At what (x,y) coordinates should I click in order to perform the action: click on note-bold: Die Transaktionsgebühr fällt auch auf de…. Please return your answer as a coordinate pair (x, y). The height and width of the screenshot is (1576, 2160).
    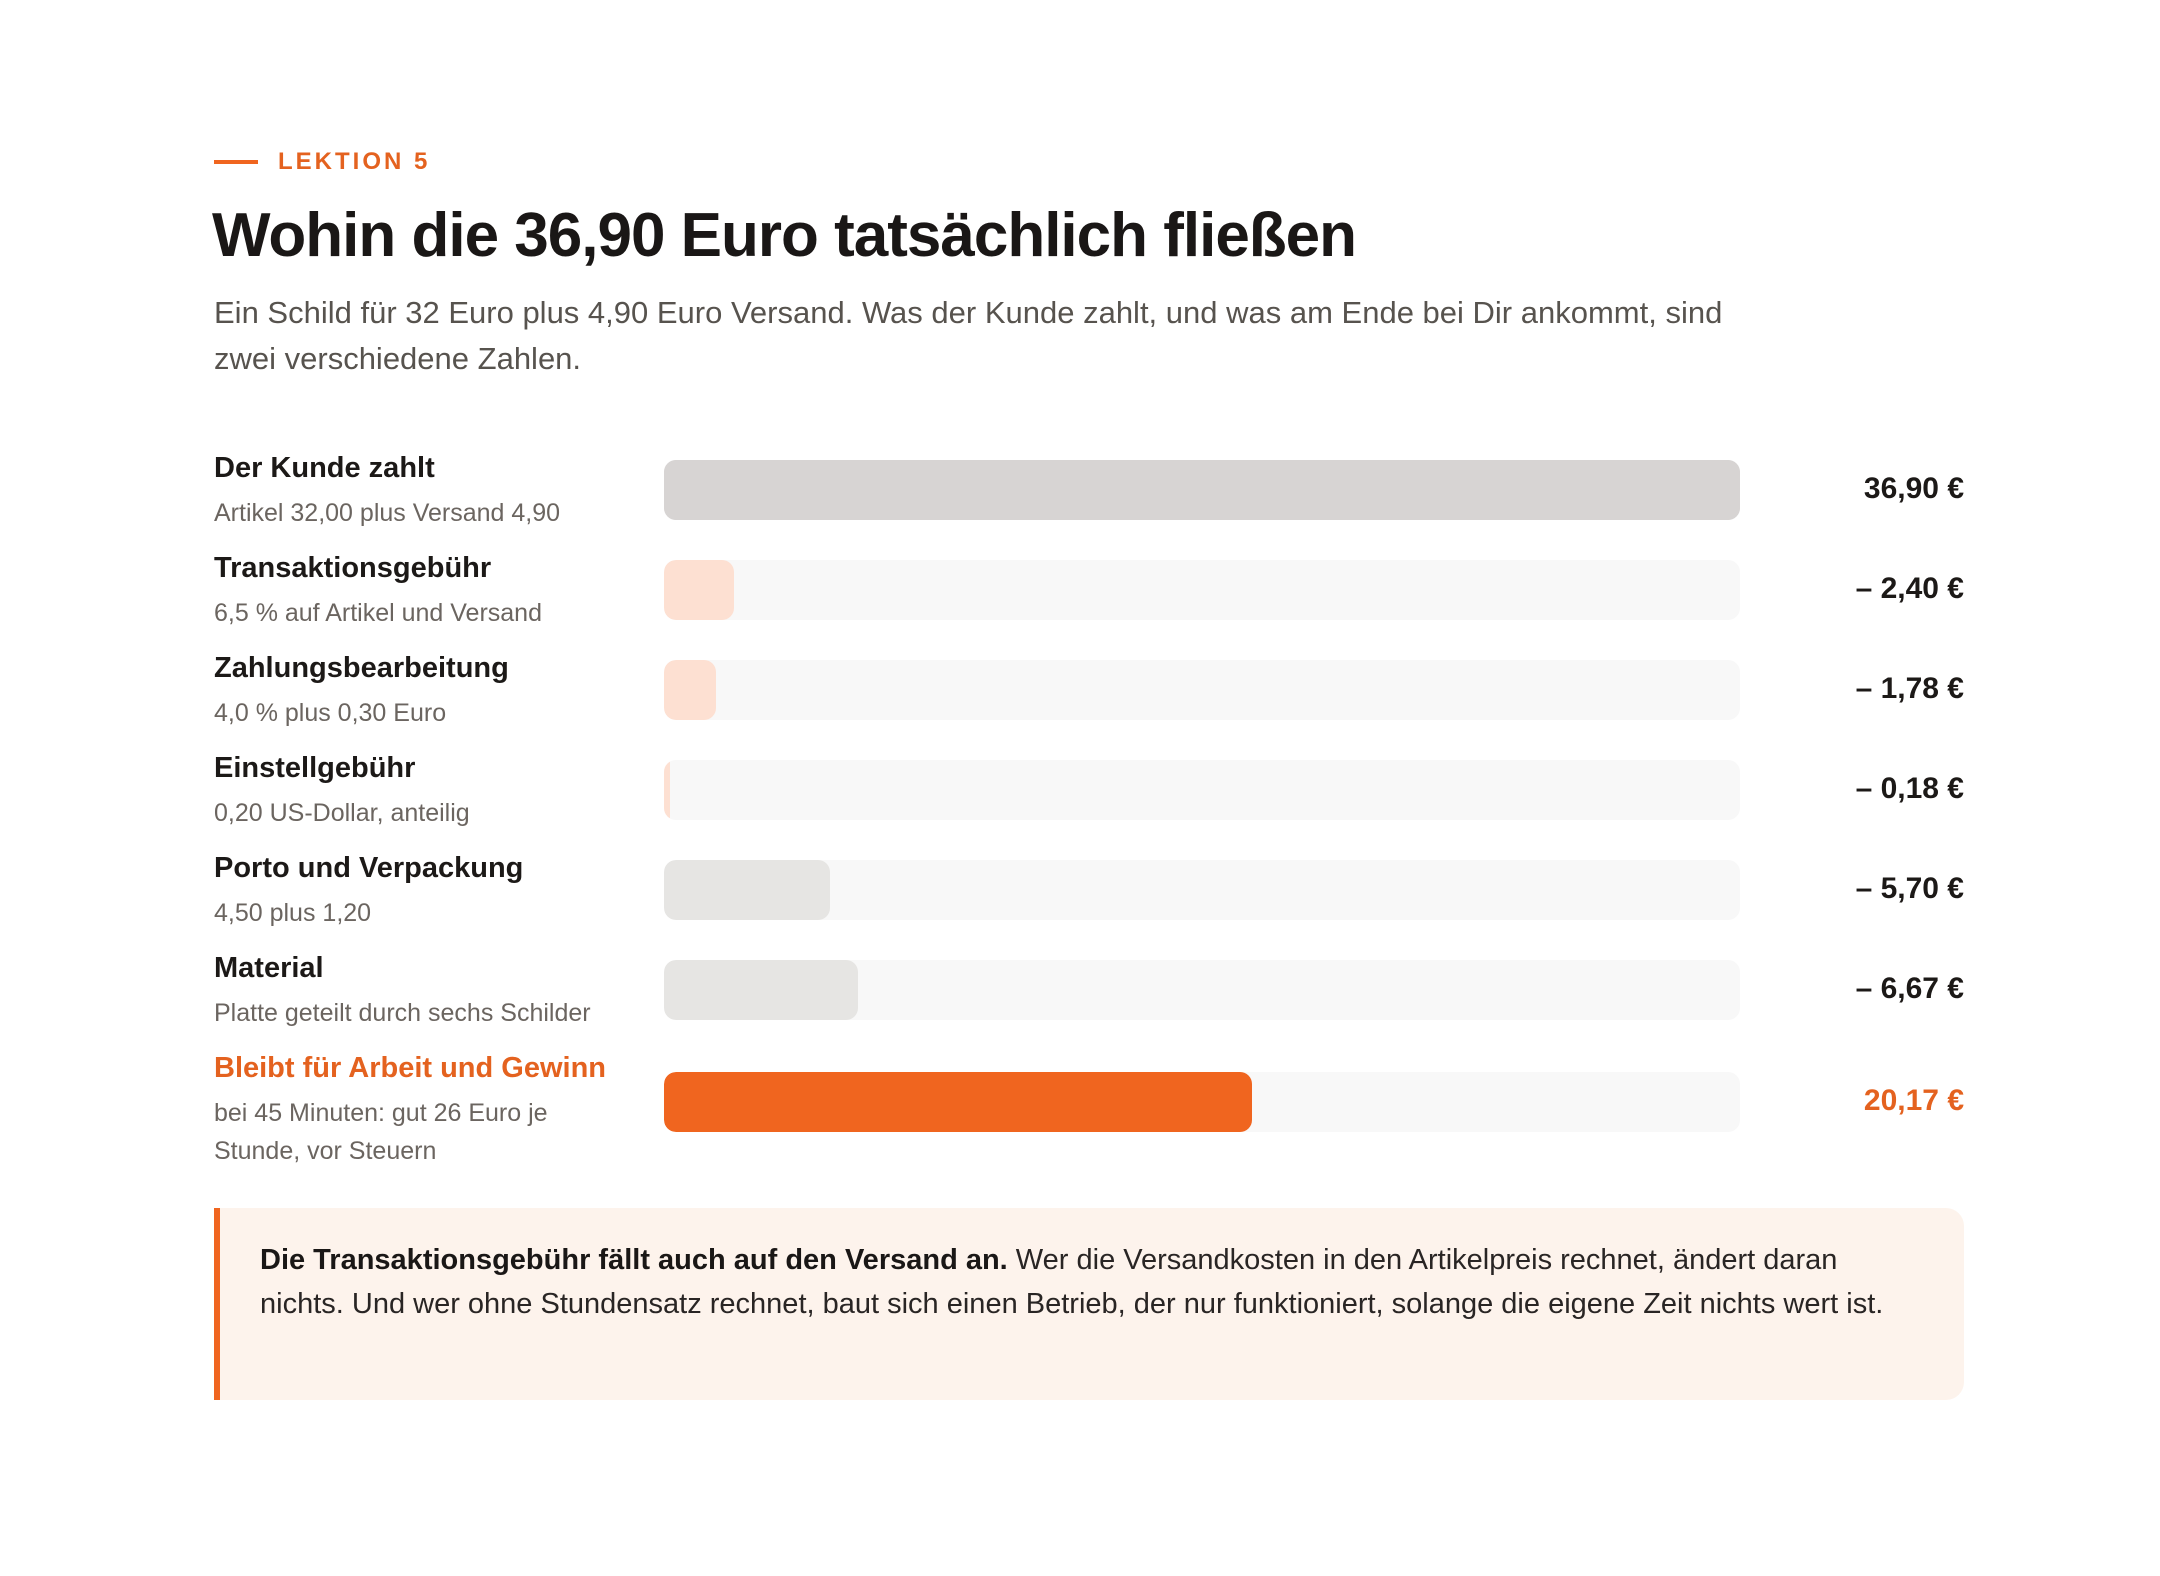
    Looking at the image, I should click on (634, 1260).